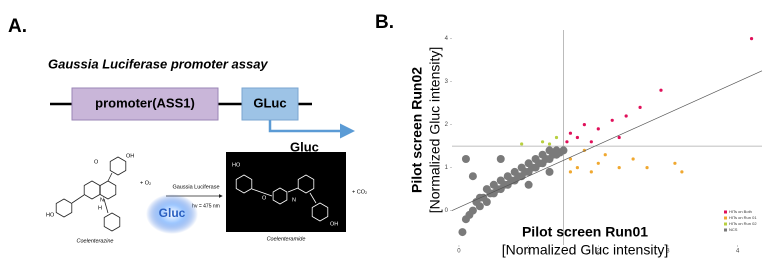  Describe the element at coordinates (447, 82) in the screenshot. I see `y-tick-label: 3` at that location.